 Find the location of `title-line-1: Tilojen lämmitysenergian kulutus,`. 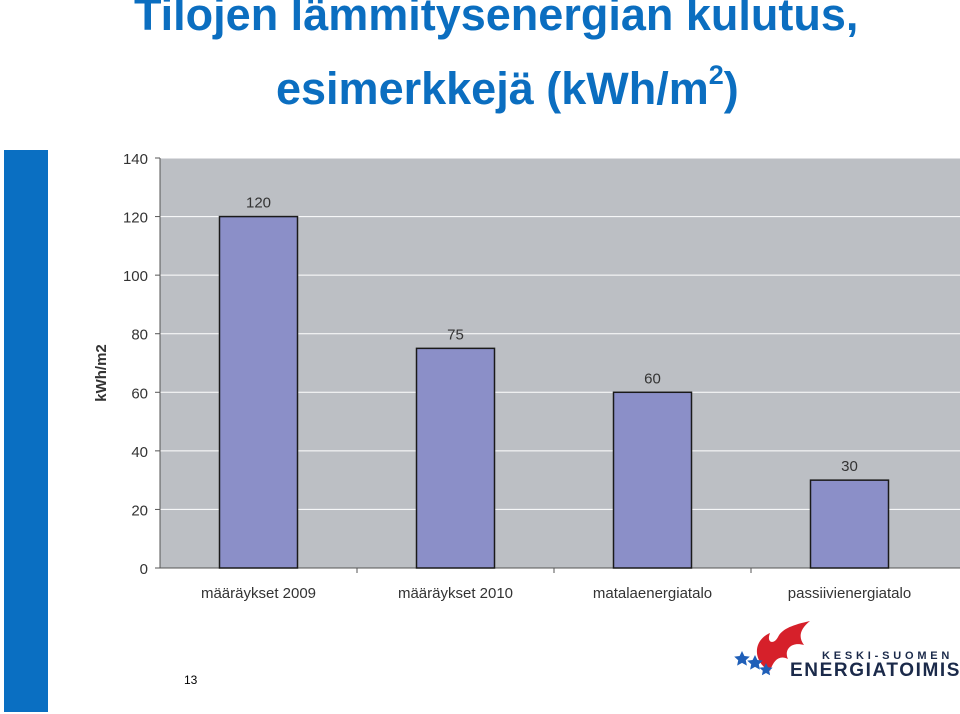

title-line-1: Tilojen lämmitysenergian kulutus, is located at coordinates (496, 20).